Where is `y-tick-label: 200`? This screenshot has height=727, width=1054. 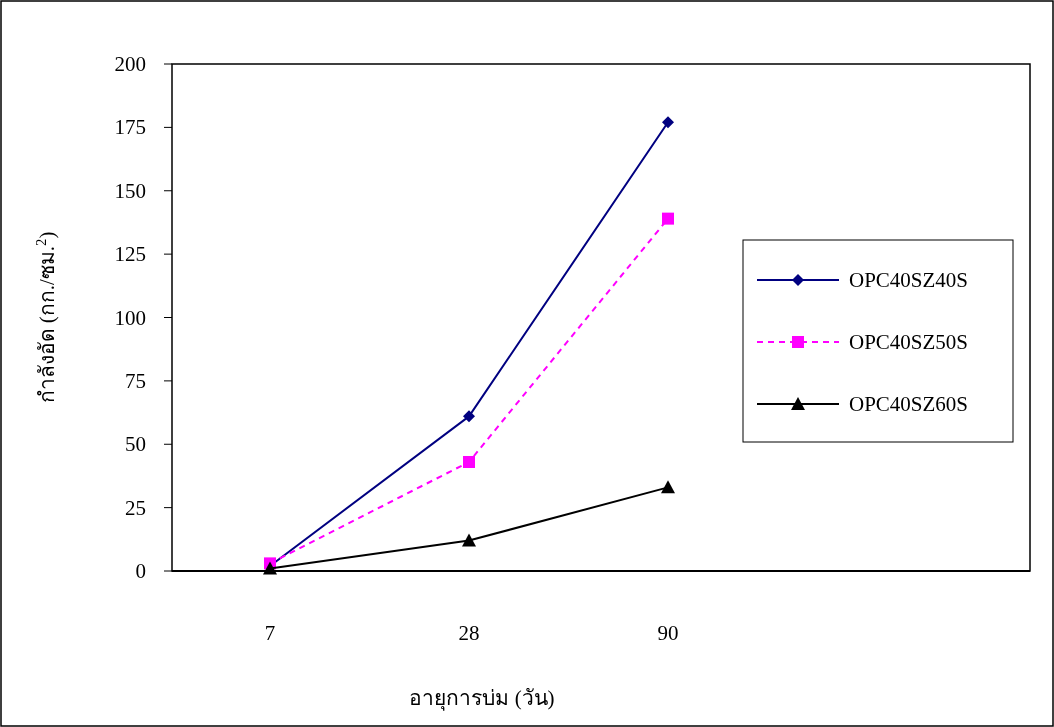 y-tick-label: 200 is located at coordinates (130, 64).